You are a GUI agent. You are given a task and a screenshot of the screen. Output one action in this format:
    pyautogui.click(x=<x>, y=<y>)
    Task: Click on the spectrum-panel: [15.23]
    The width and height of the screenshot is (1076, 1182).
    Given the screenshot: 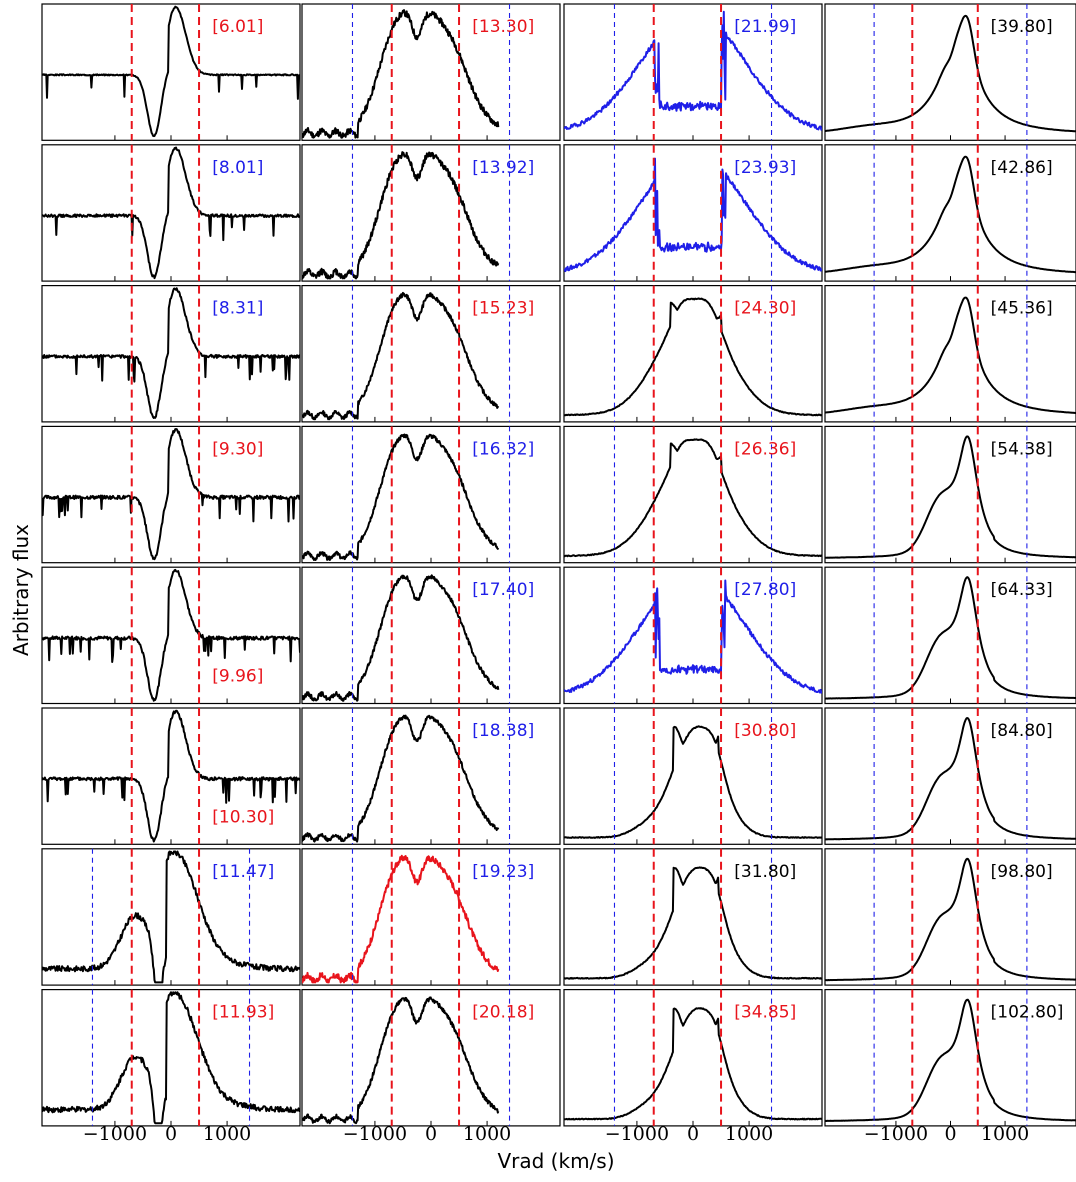 What is the action you would take?
    pyautogui.click(x=431, y=354)
    